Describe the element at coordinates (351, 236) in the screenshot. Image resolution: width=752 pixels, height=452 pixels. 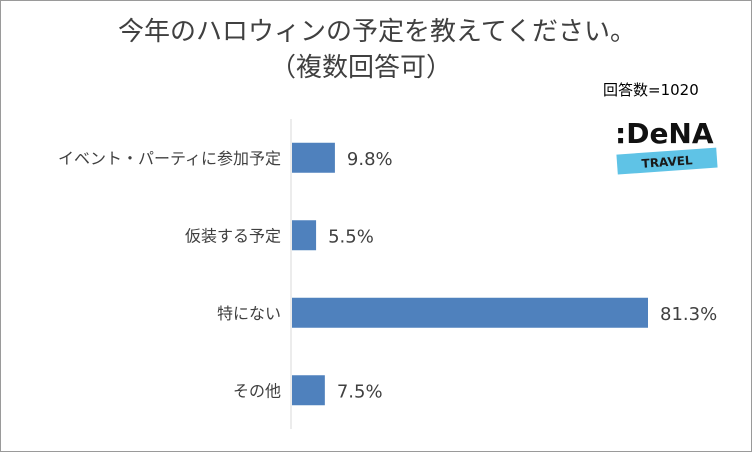
I see `value-label: 5.5%` at that location.